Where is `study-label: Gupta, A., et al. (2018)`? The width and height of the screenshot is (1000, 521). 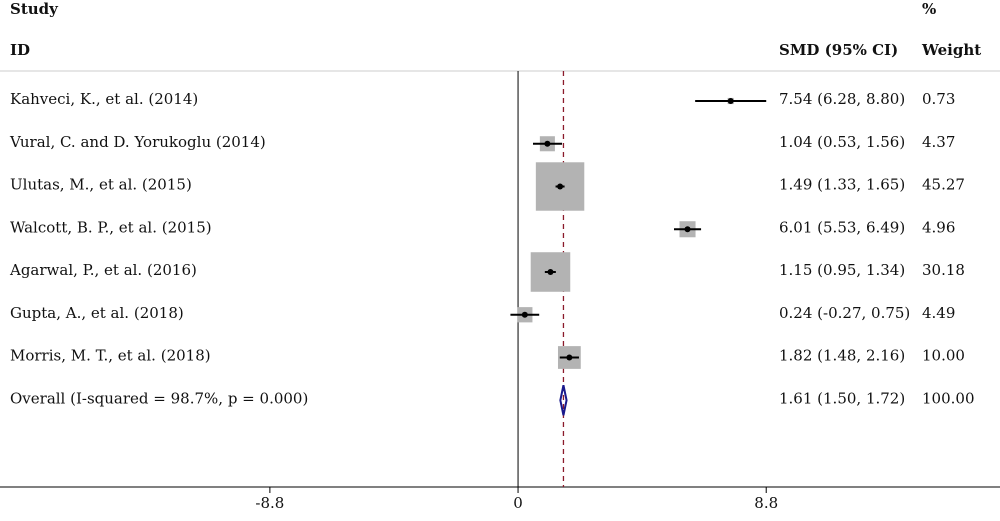
study-label: Gupta, A., et al. (2018) is located at coordinates (97, 313).